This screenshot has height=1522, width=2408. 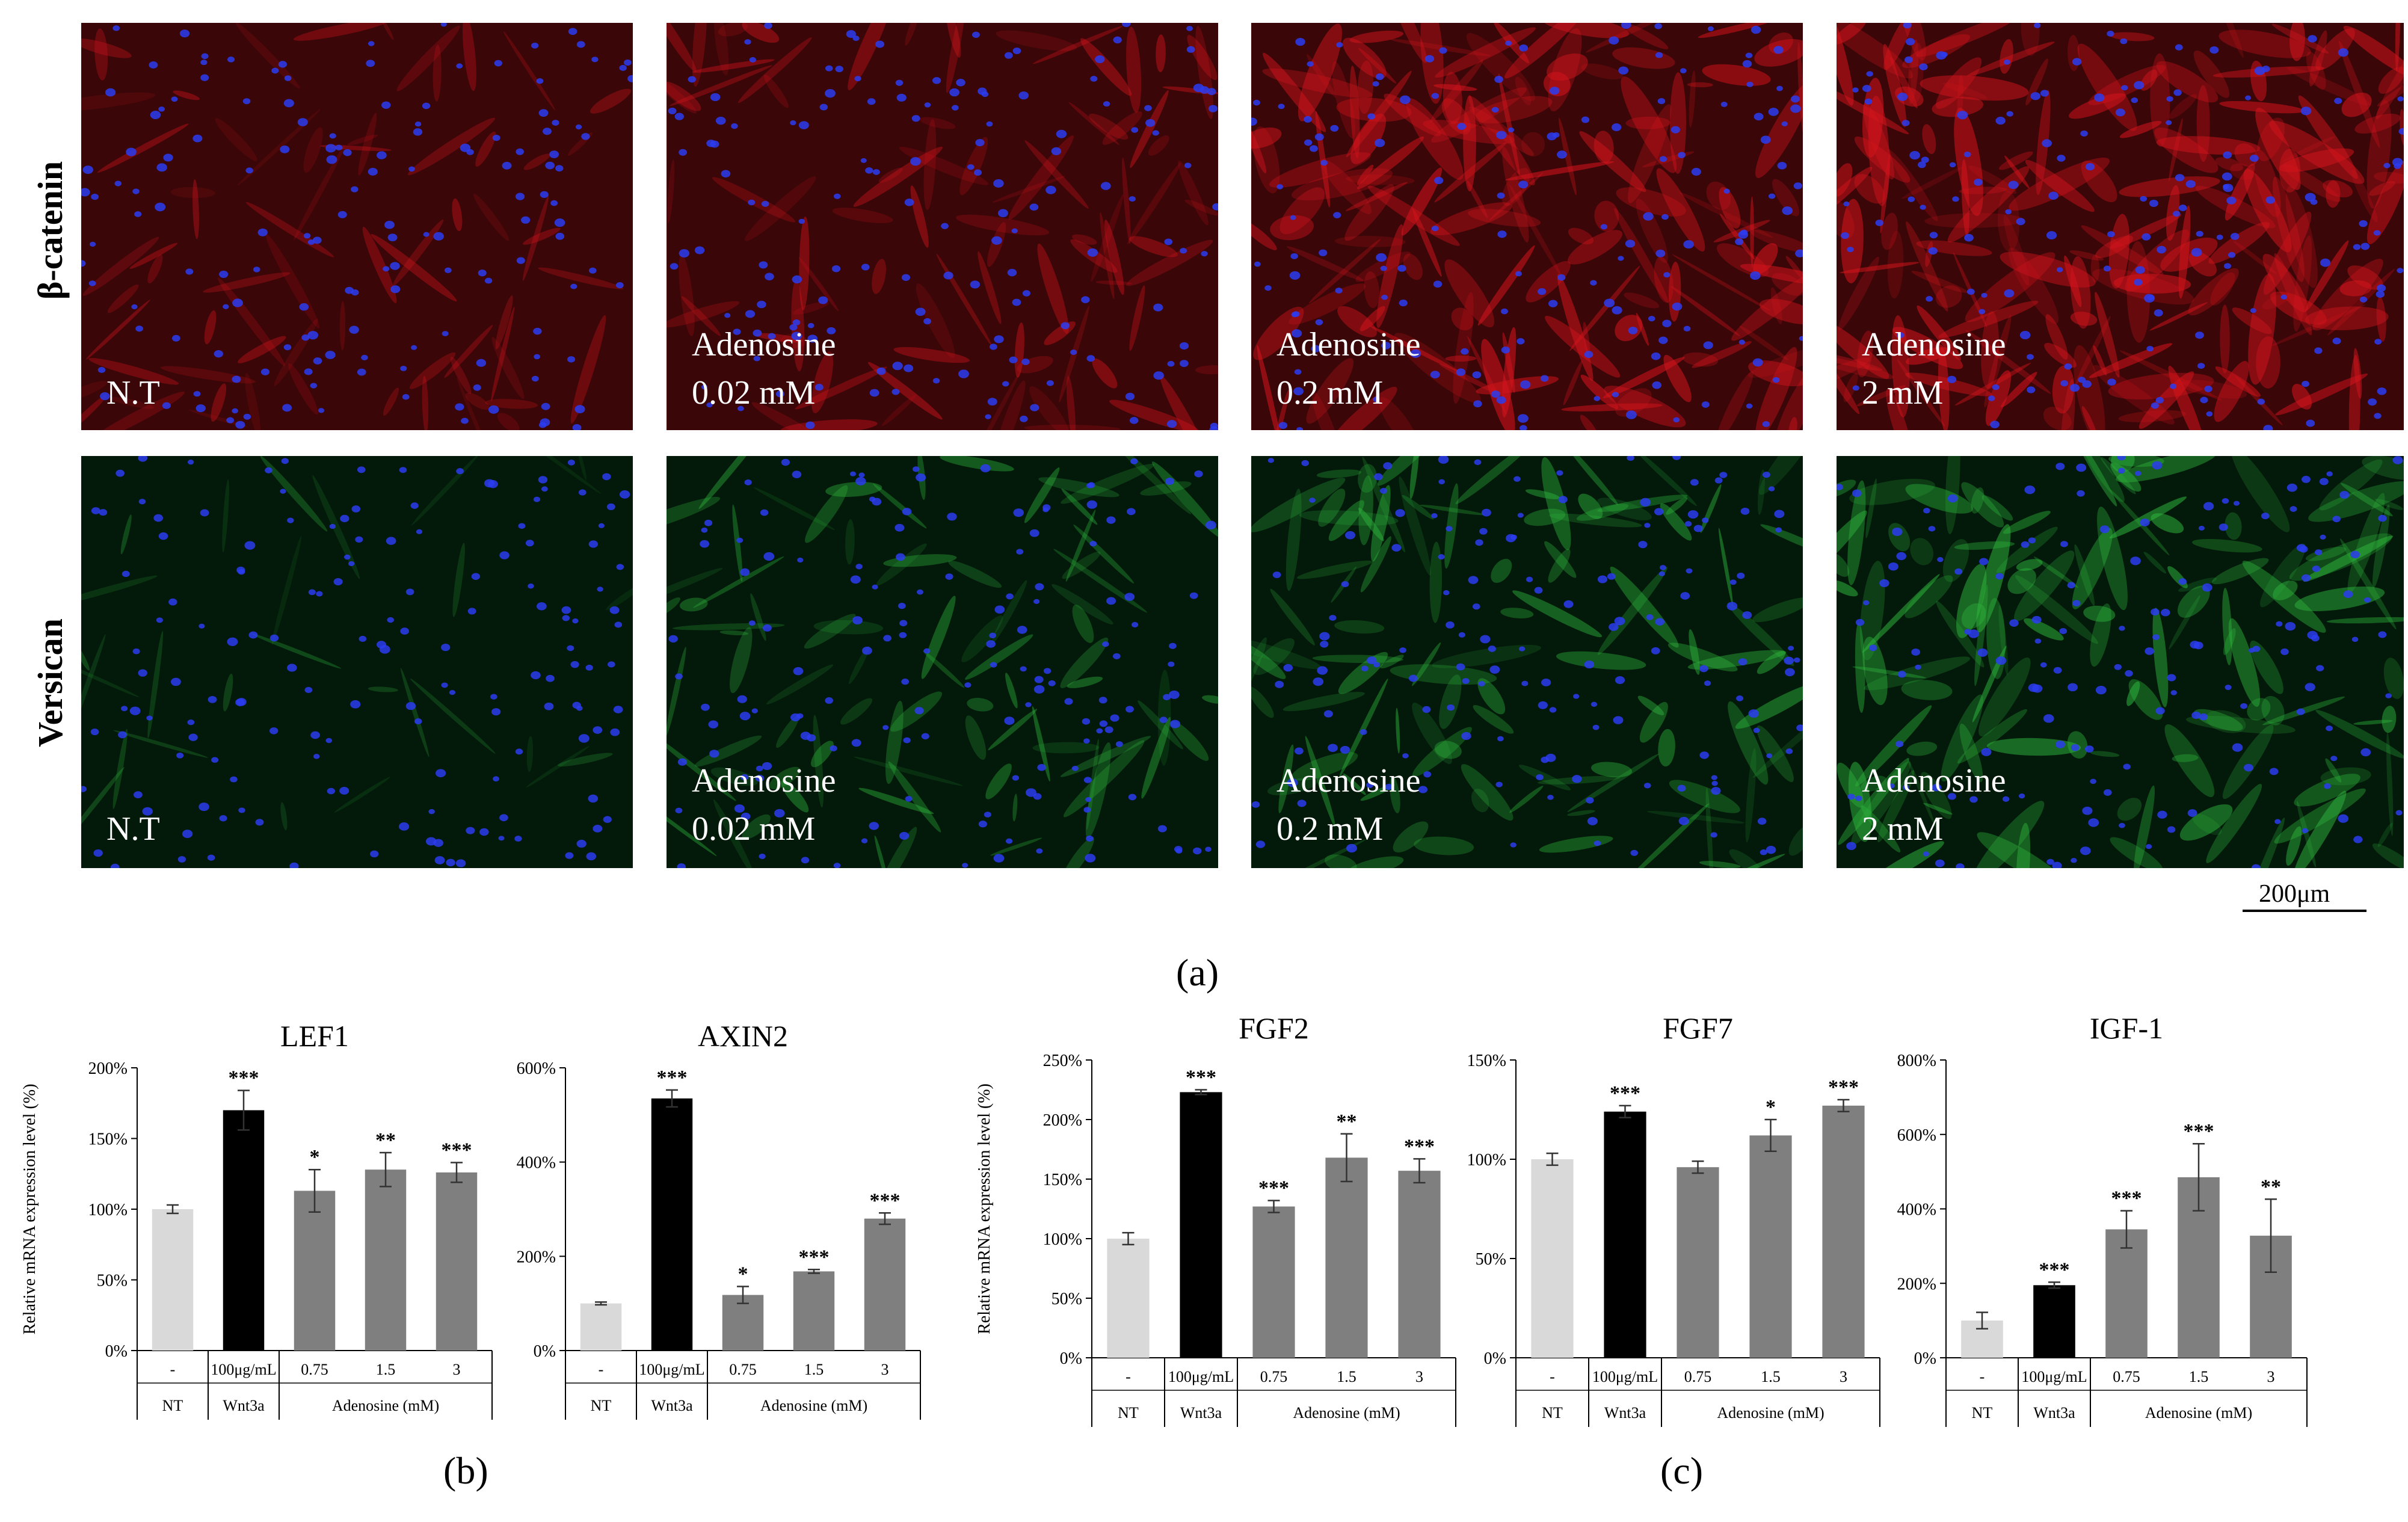 What do you see at coordinates (457, 1150) in the screenshot?
I see `significance-marker: ***` at bounding box center [457, 1150].